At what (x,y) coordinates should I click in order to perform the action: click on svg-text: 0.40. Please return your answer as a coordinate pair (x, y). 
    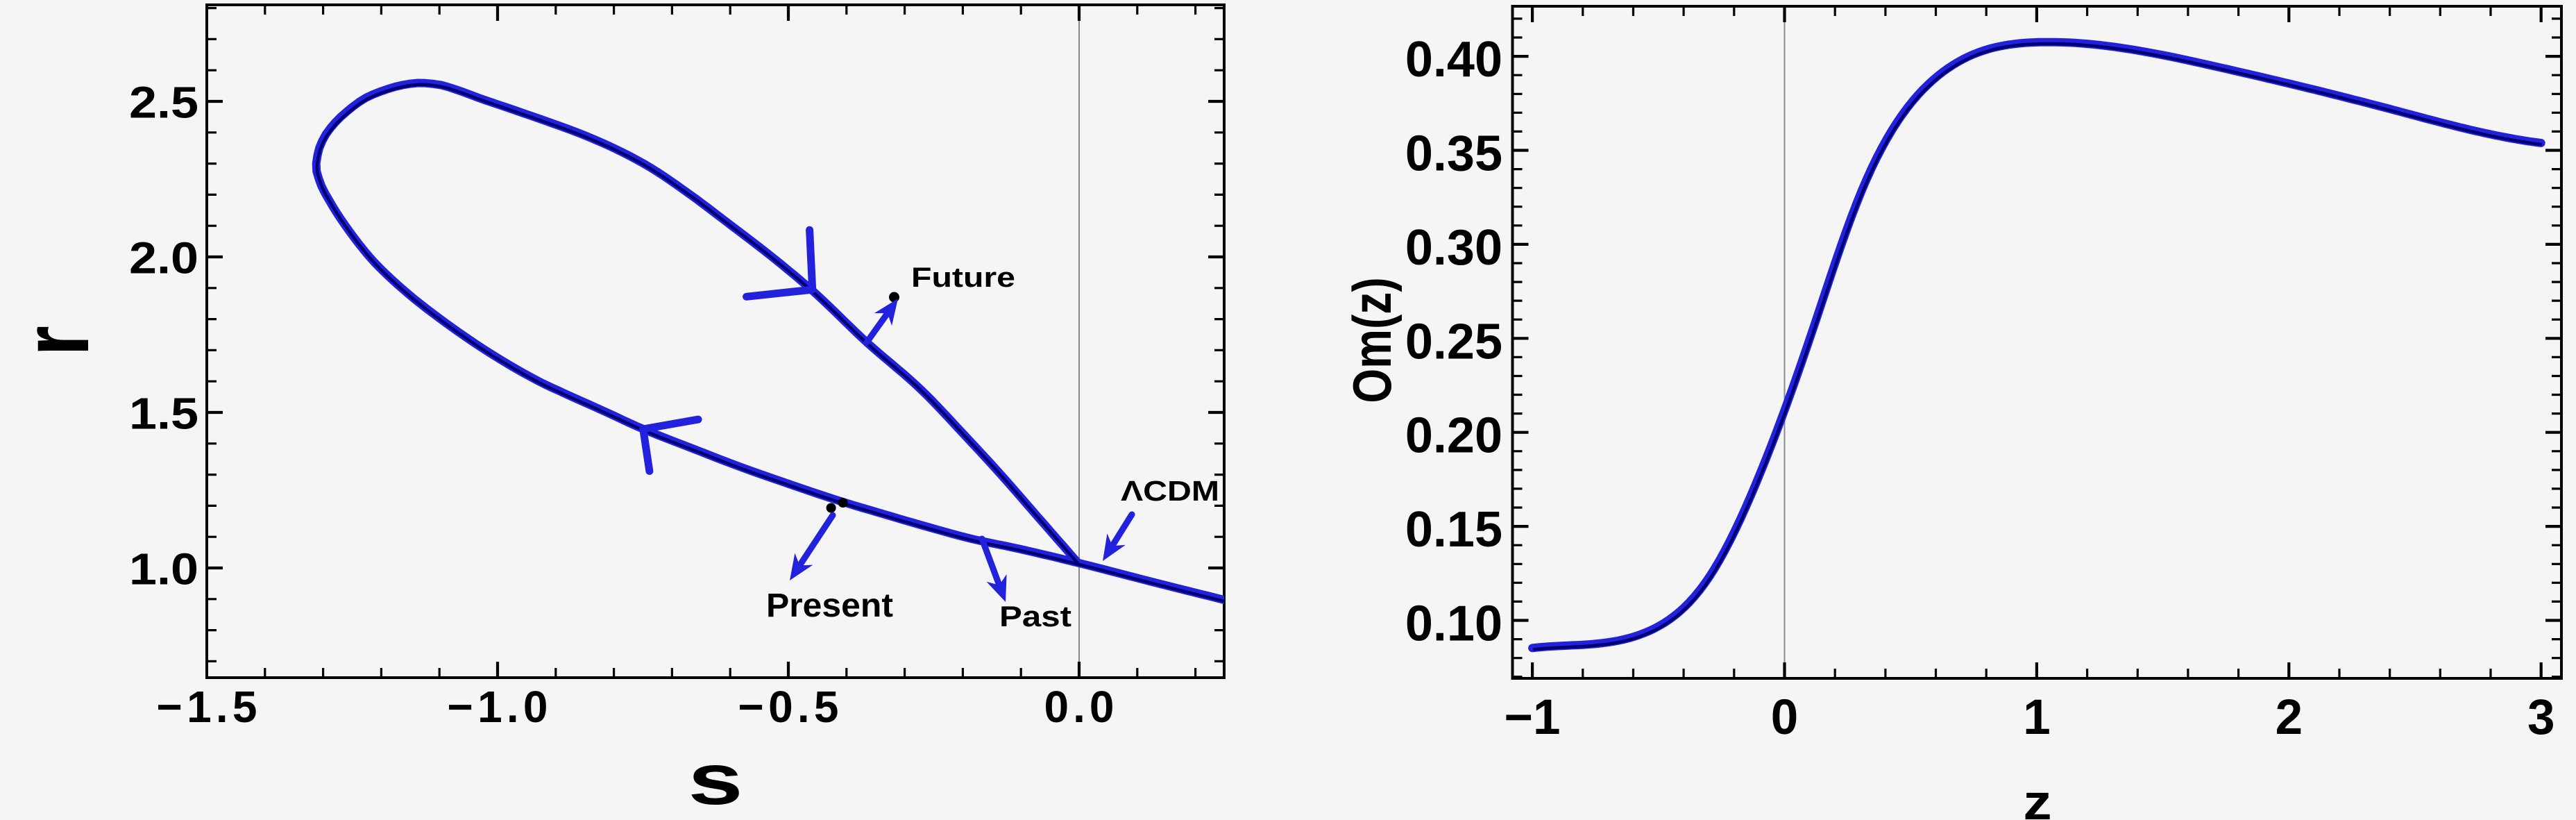
    Looking at the image, I should click on (1453, 59).